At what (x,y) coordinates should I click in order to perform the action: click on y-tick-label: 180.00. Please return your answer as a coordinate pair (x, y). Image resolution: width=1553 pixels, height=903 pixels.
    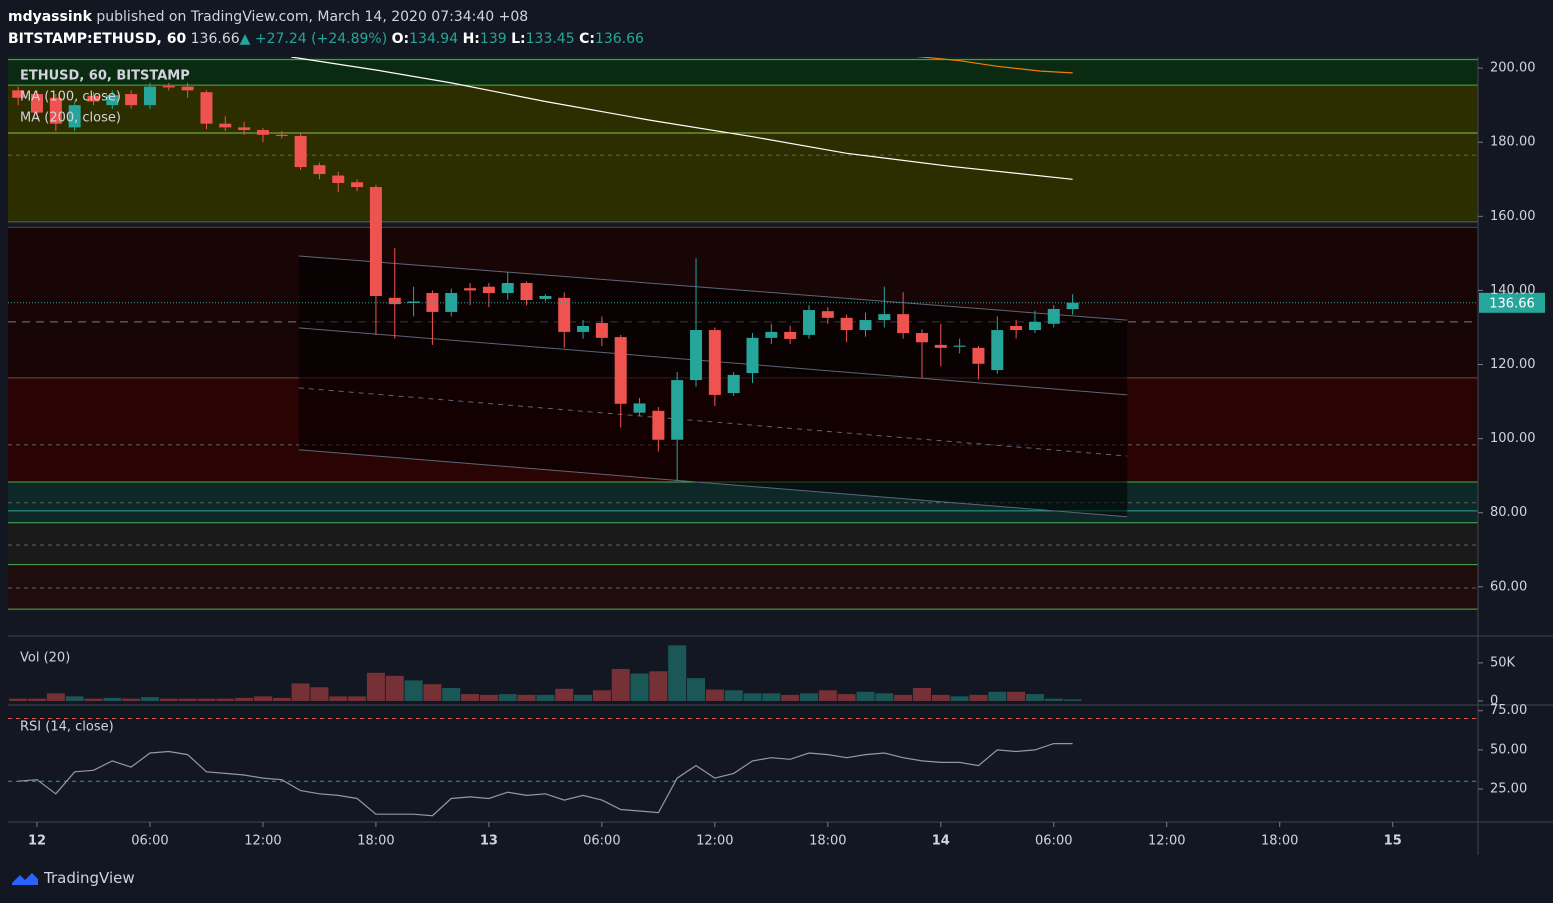
    Looking at the image, I should click on (1513, 142).